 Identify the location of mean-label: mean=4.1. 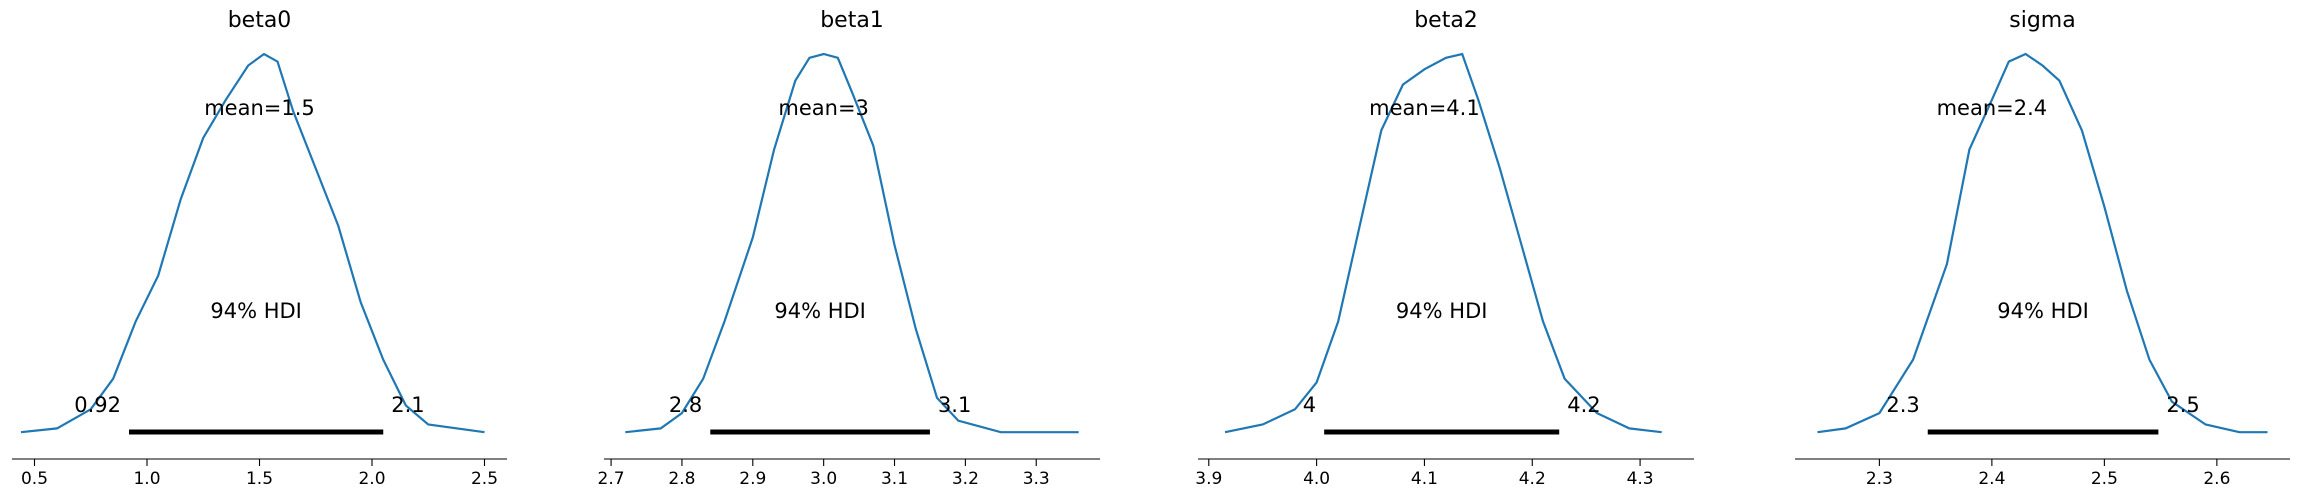
(1424, 108).